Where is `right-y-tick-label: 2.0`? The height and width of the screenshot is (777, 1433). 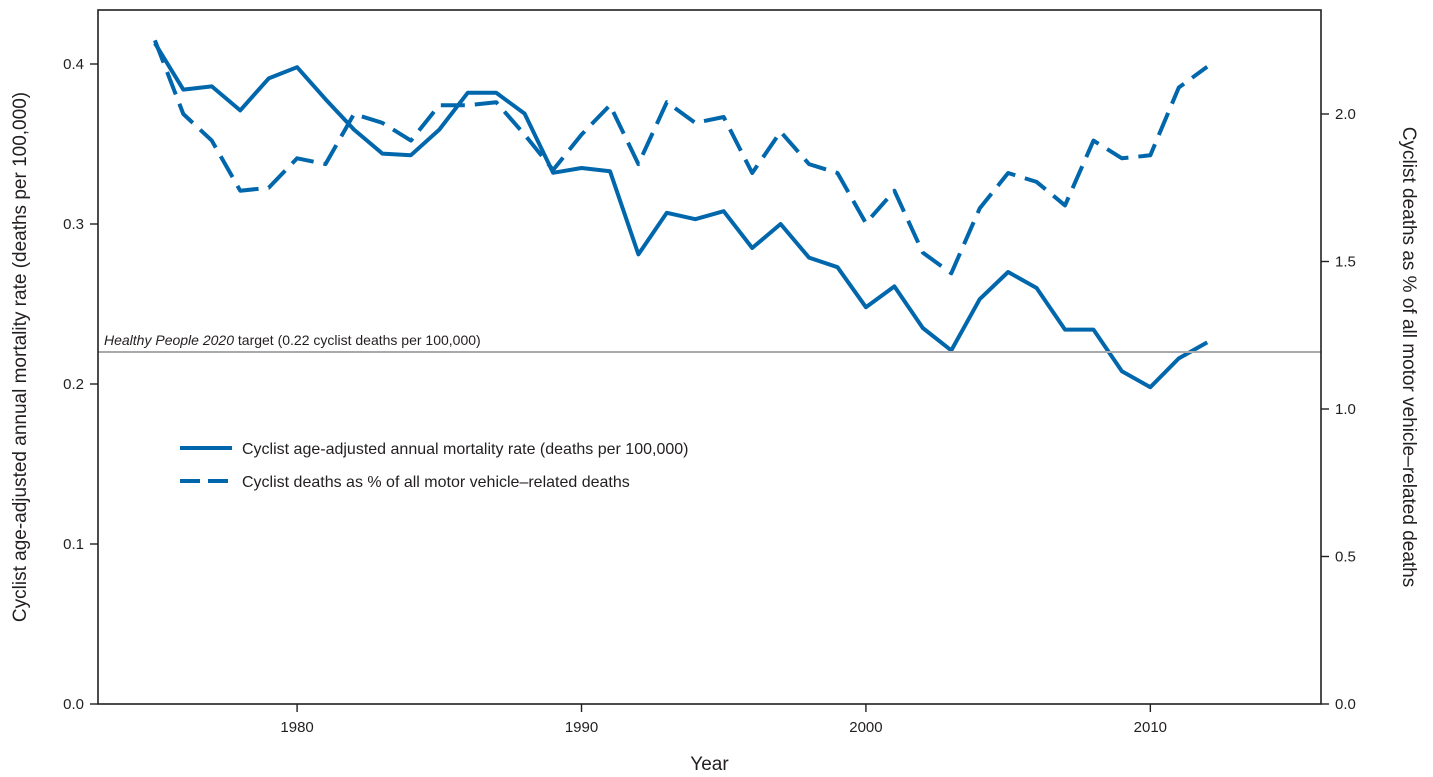 right-y-tick-label: 2.0 is located at coordinates (1345, 114).